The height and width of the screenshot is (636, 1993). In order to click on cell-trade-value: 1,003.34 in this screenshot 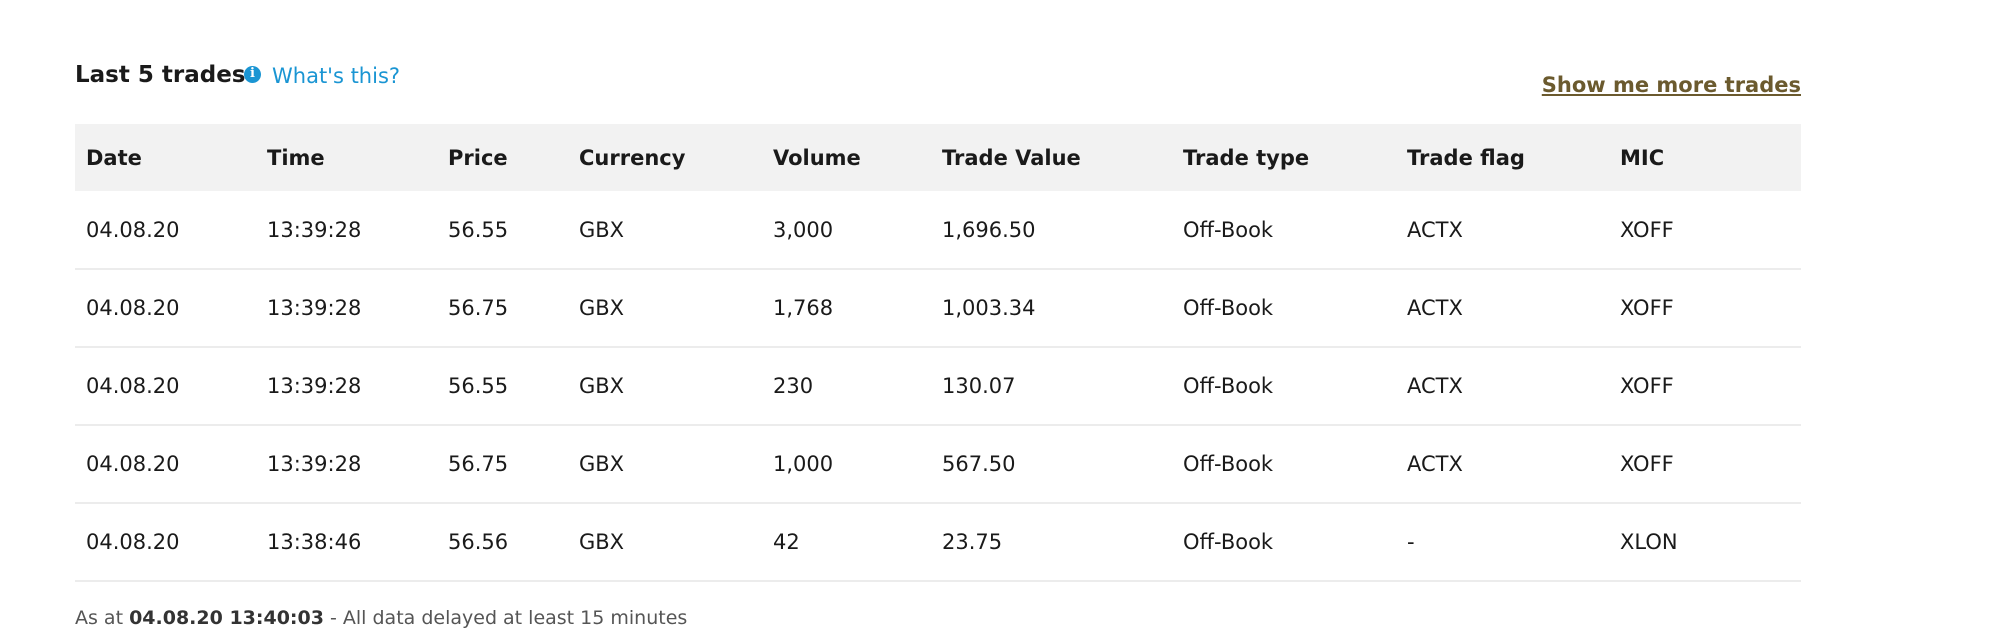, I will do `click(989, 308)`.